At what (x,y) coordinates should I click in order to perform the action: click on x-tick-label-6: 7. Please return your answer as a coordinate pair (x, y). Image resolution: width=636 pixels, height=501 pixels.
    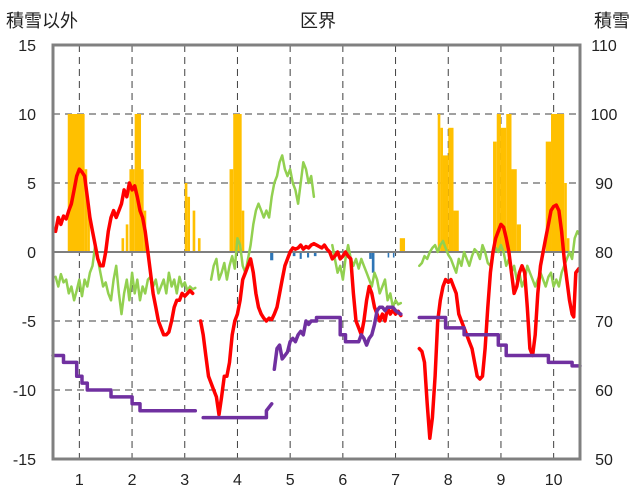
    Looking at the image, I should click on (395, 480).